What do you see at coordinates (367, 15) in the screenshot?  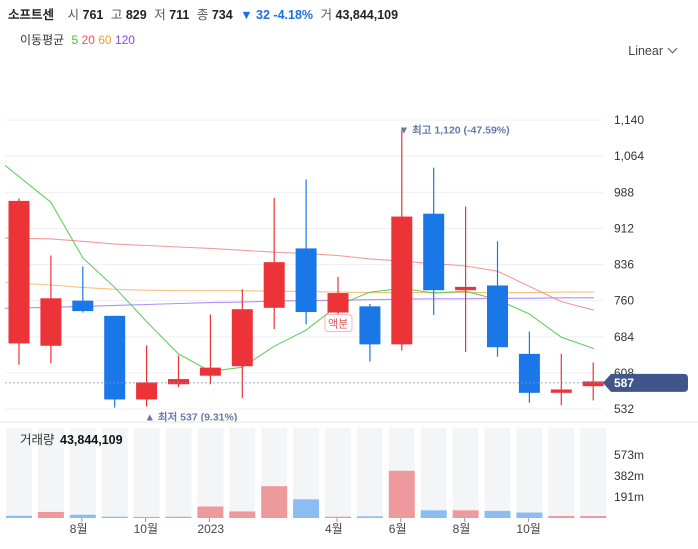 I see `volume-value: 43,844,109` at bounding box center [367, 15].